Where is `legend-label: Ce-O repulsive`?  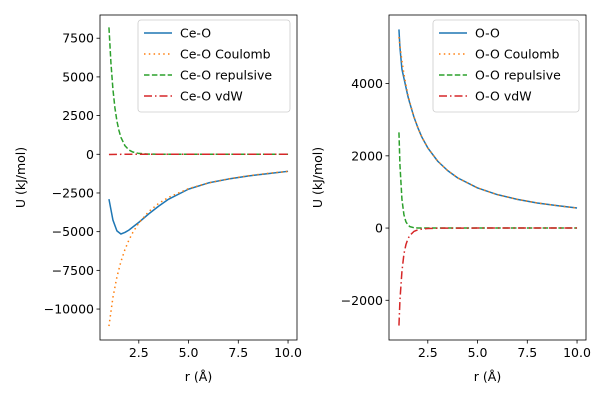
legend-label: Ce-O repulsive is located at coordinates (226, 75).